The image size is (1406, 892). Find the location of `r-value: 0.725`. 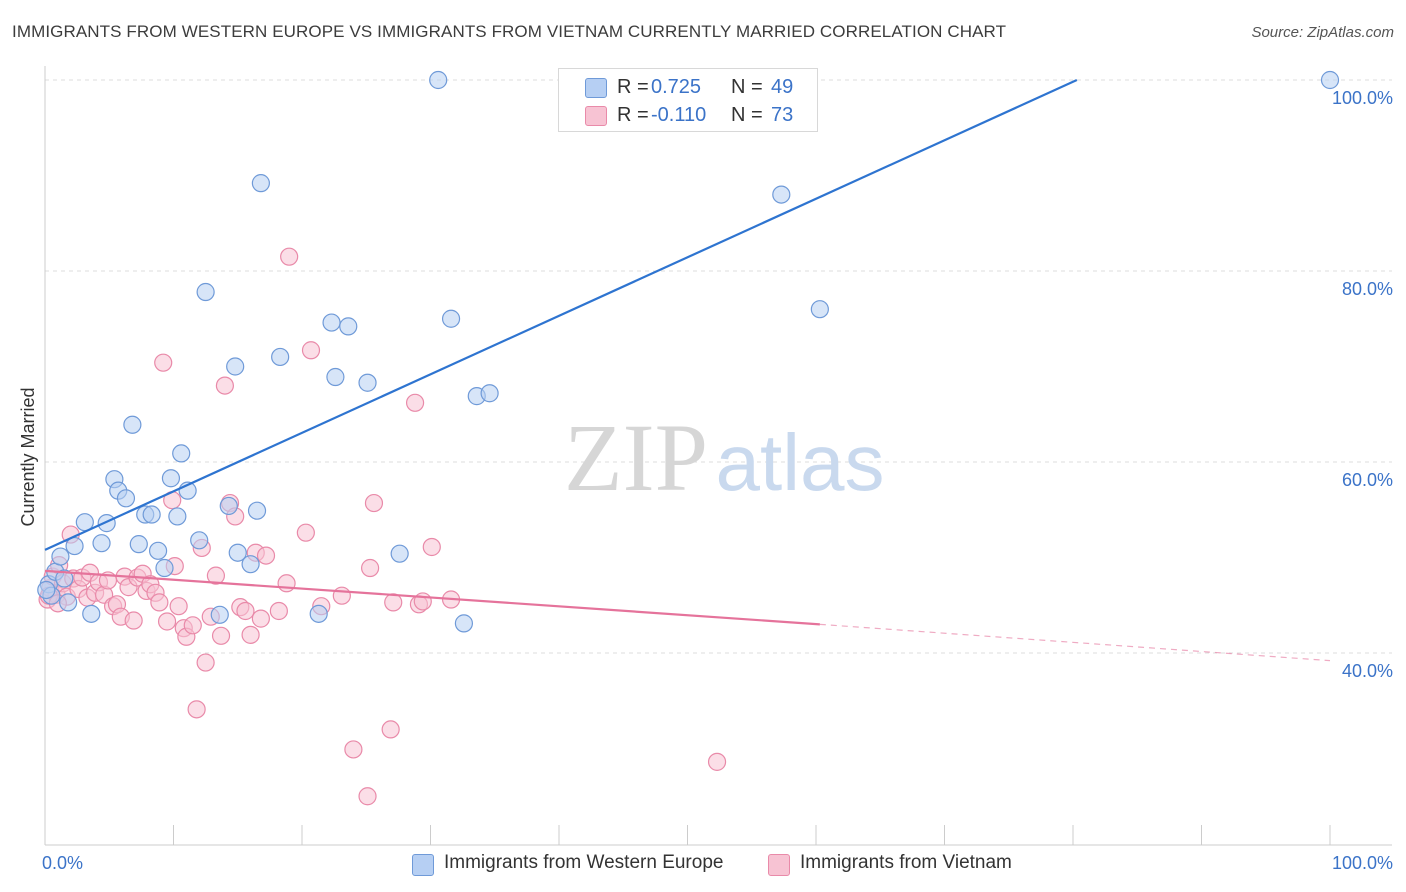

r-value: 0.725 is located at coordinates (676, 87).